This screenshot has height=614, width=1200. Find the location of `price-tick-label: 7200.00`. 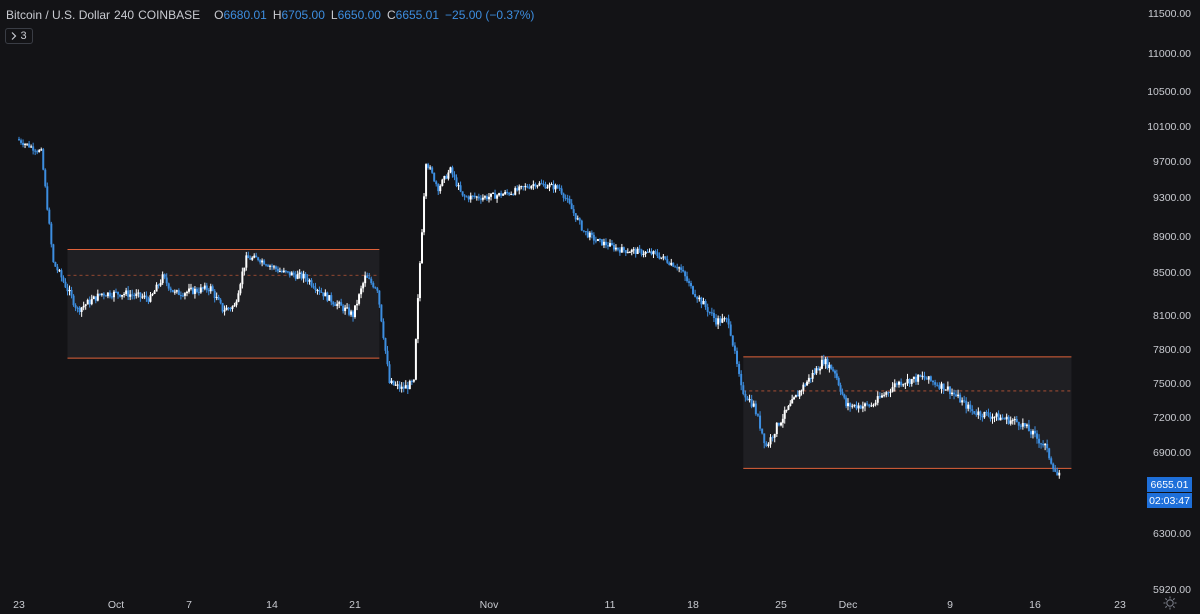

price-tick-label: 7200.00 is located at coordinates (1172, 418).